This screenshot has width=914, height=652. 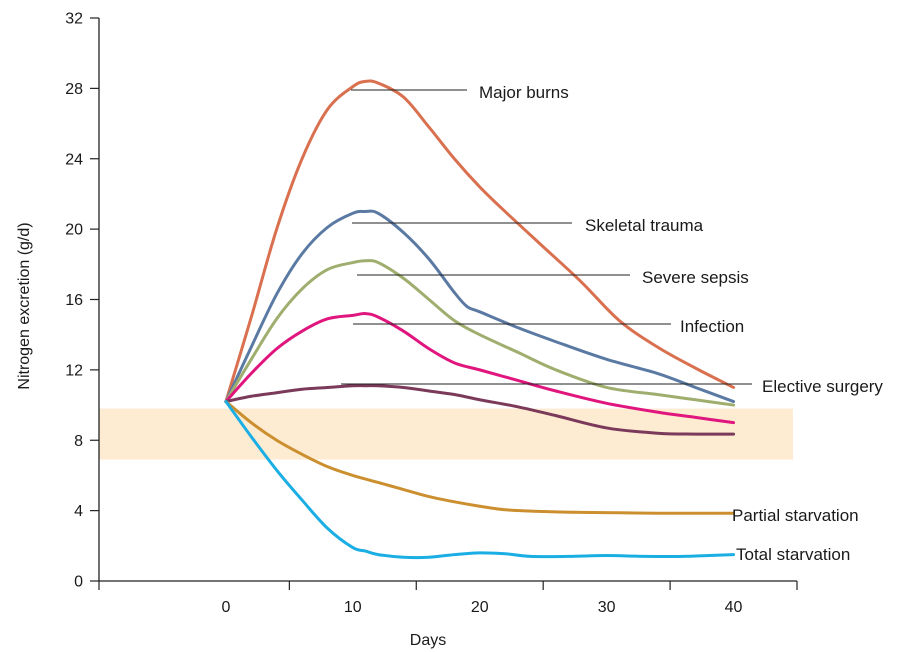 What do you see at coordinates (734, 607) in the screenshot?
I see `x-tick-label: 40` at bounding box center [734, 607].